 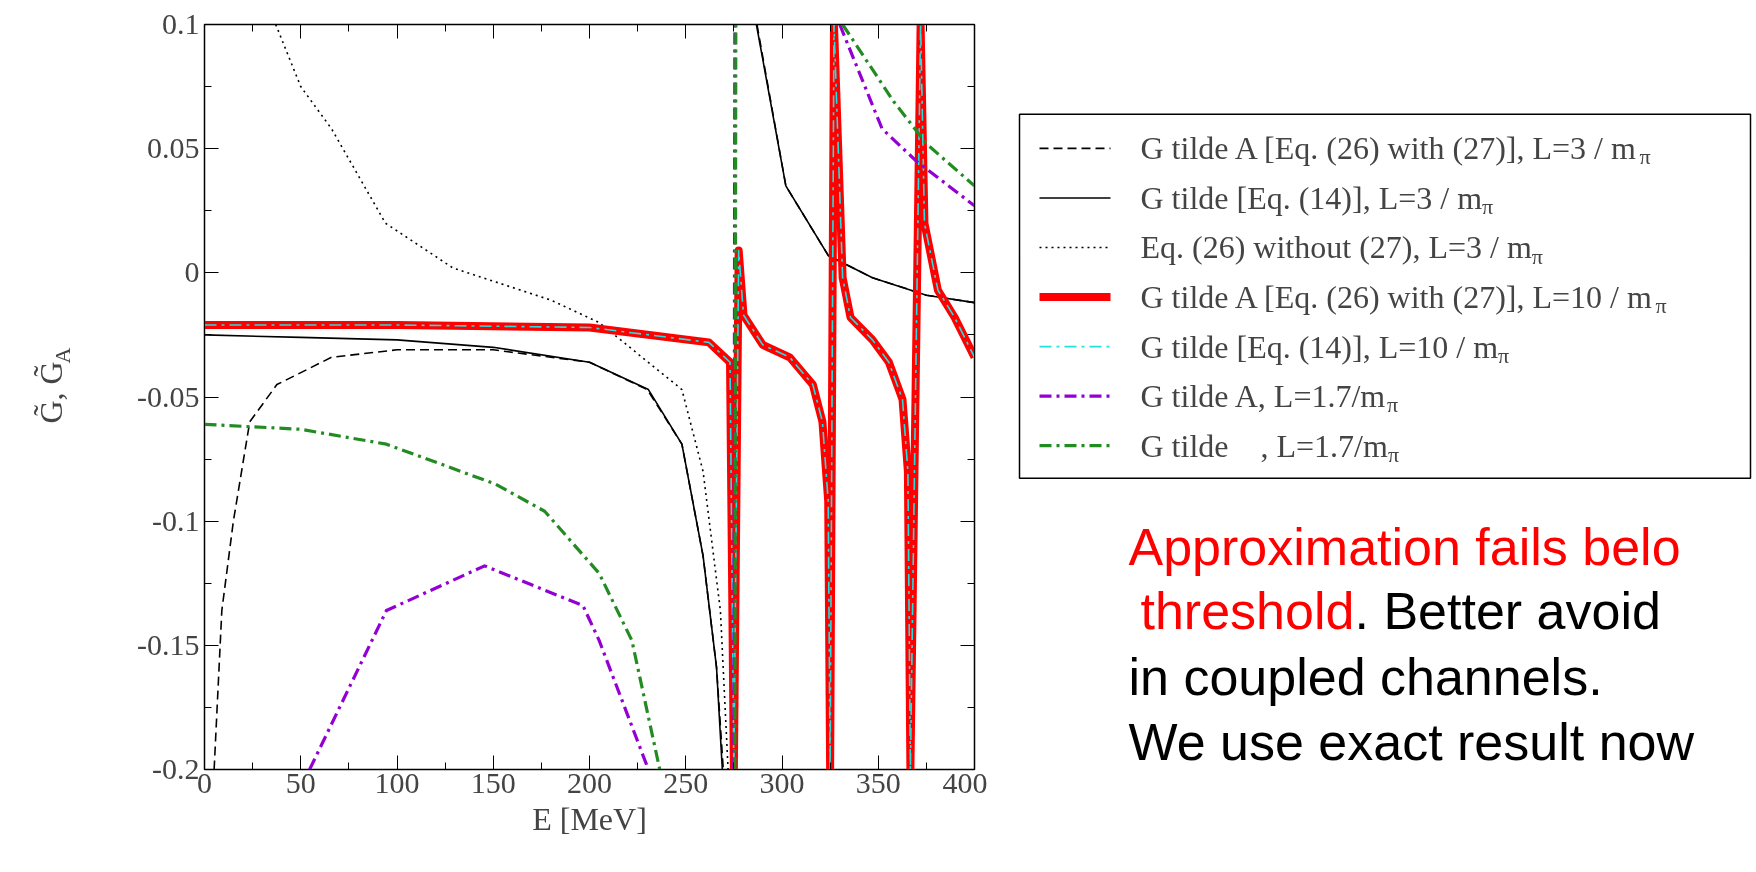 What do you see at coordinates (1411, 742) in the screenshot?
I see `text: We use exact result now` at bounding box center [1411, 742].